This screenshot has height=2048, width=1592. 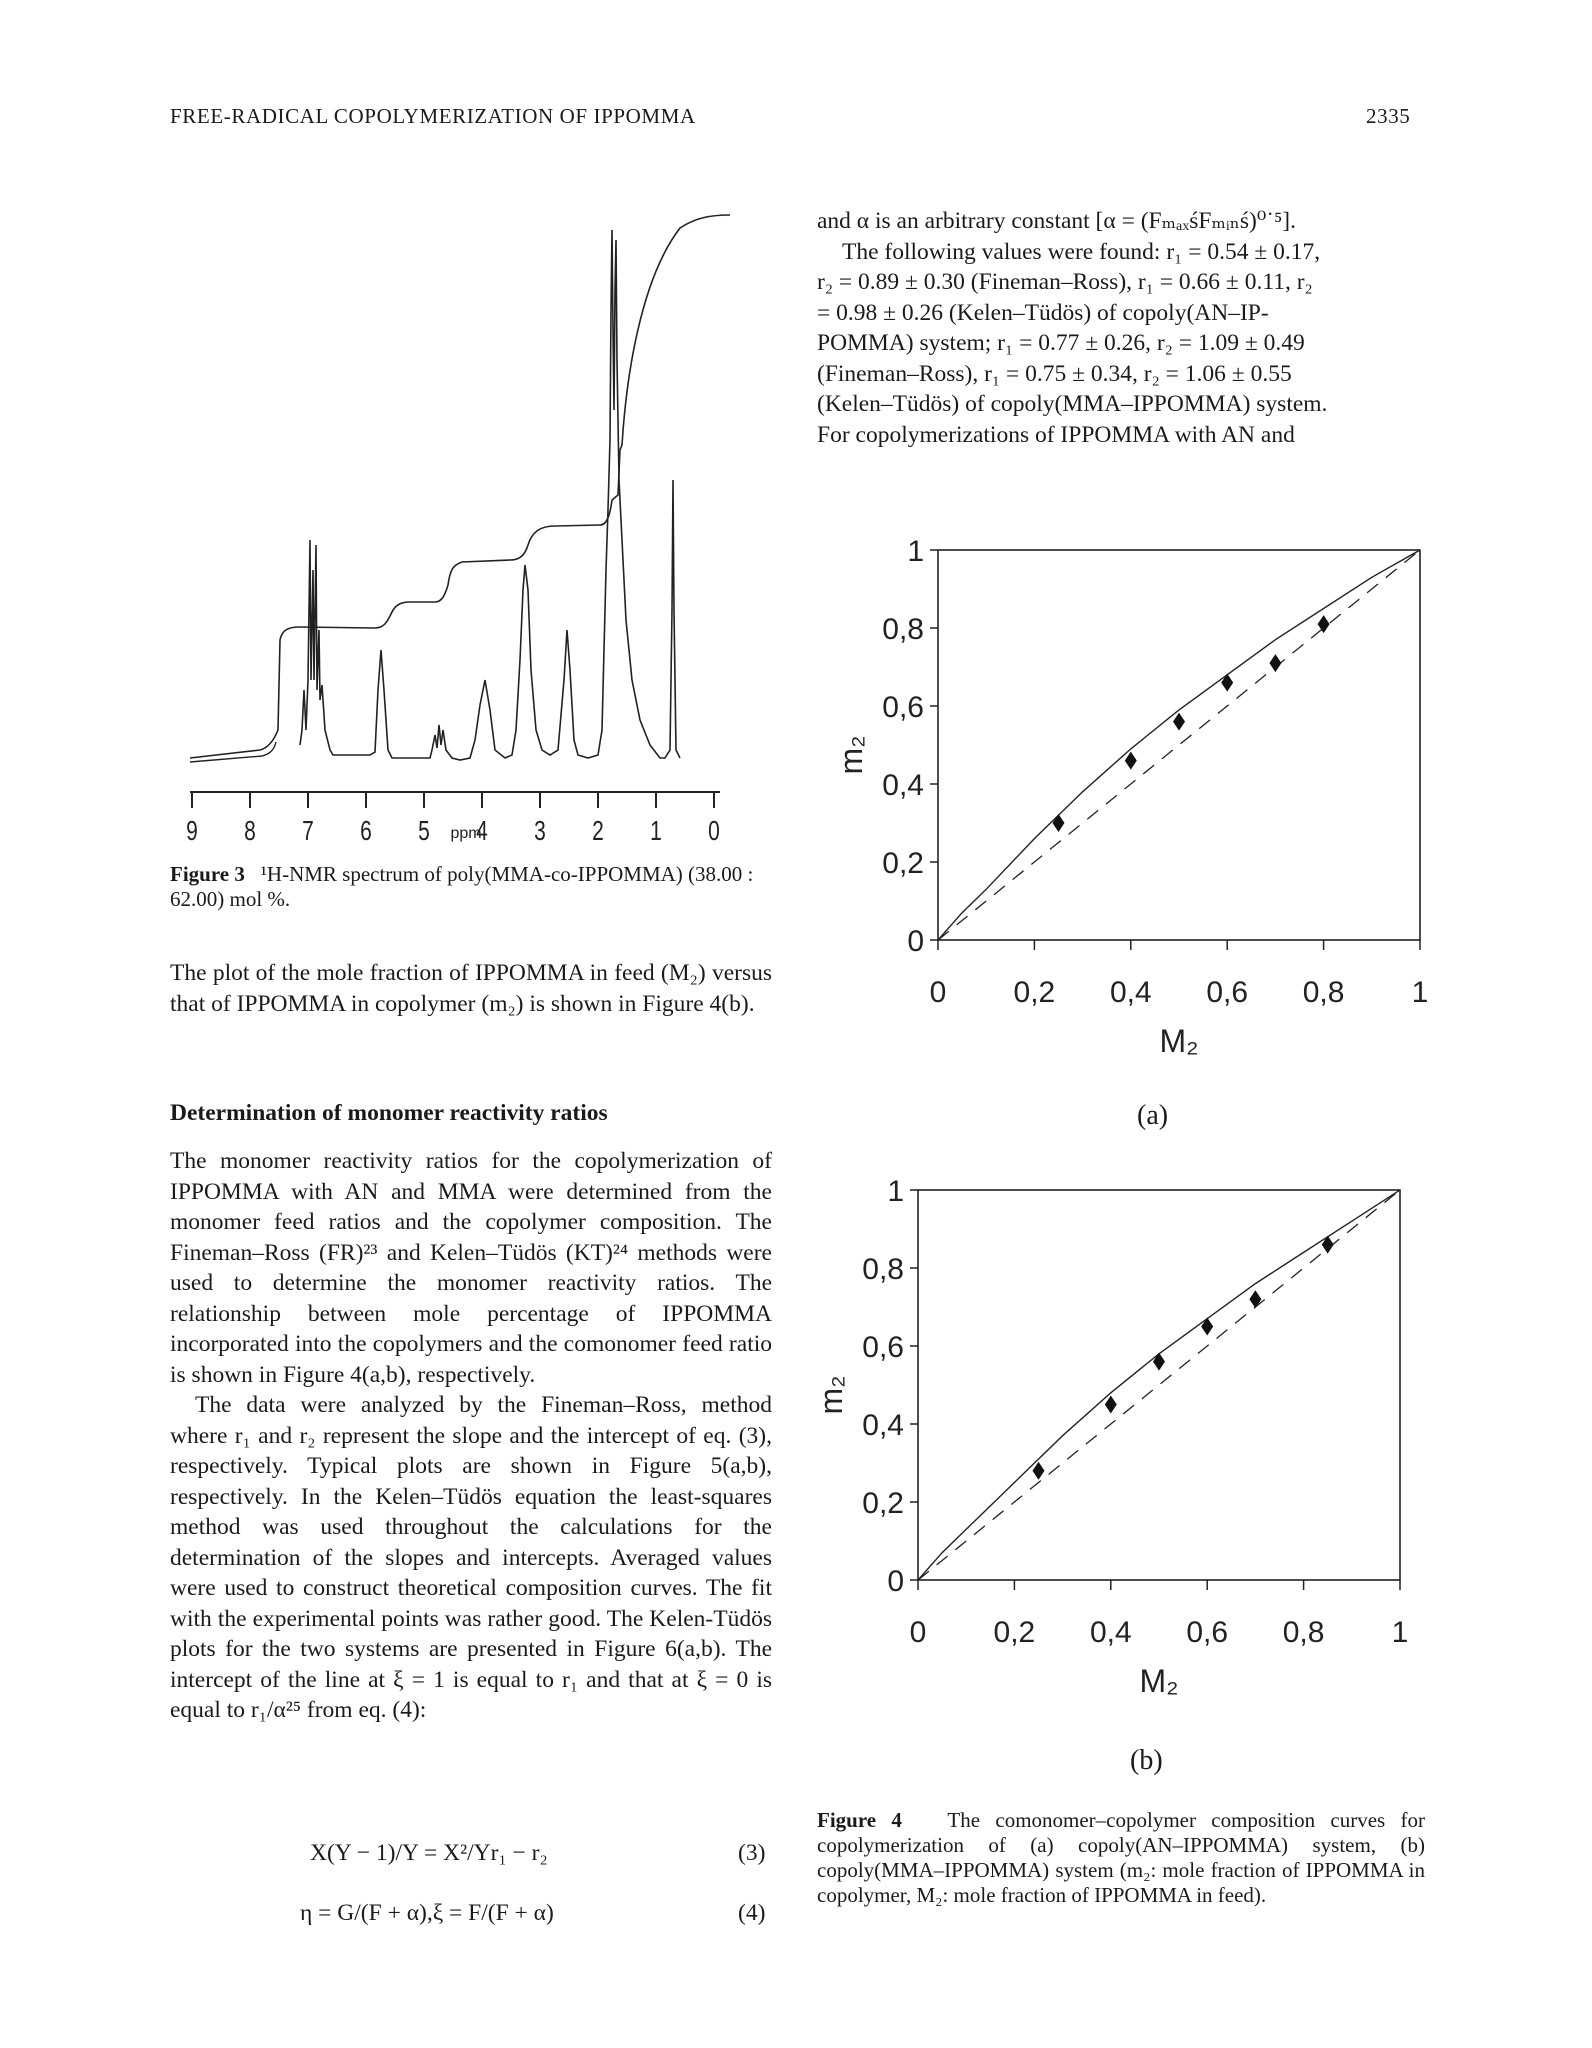 I want to click on ppm-tick-label: 0, so click(x=714, y=831).